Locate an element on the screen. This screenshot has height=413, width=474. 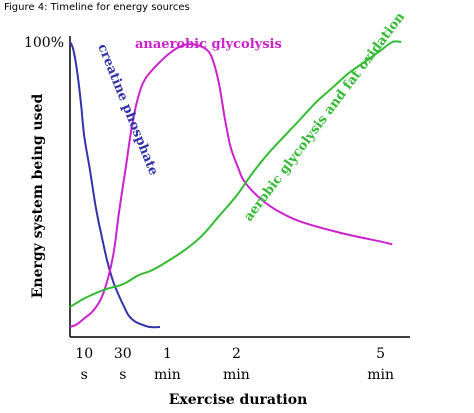
x-axis-title: Exercise duration is located at coordinates (238, 400).